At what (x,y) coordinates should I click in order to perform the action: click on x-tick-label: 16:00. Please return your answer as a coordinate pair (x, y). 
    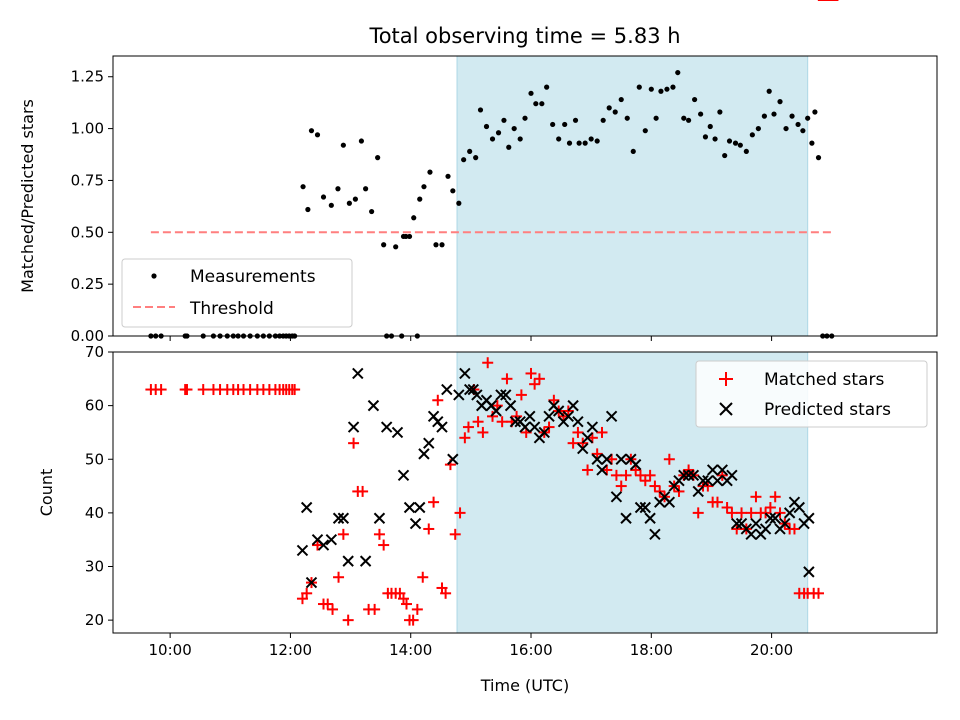
    Looking at the image, I should click on (530, 650).